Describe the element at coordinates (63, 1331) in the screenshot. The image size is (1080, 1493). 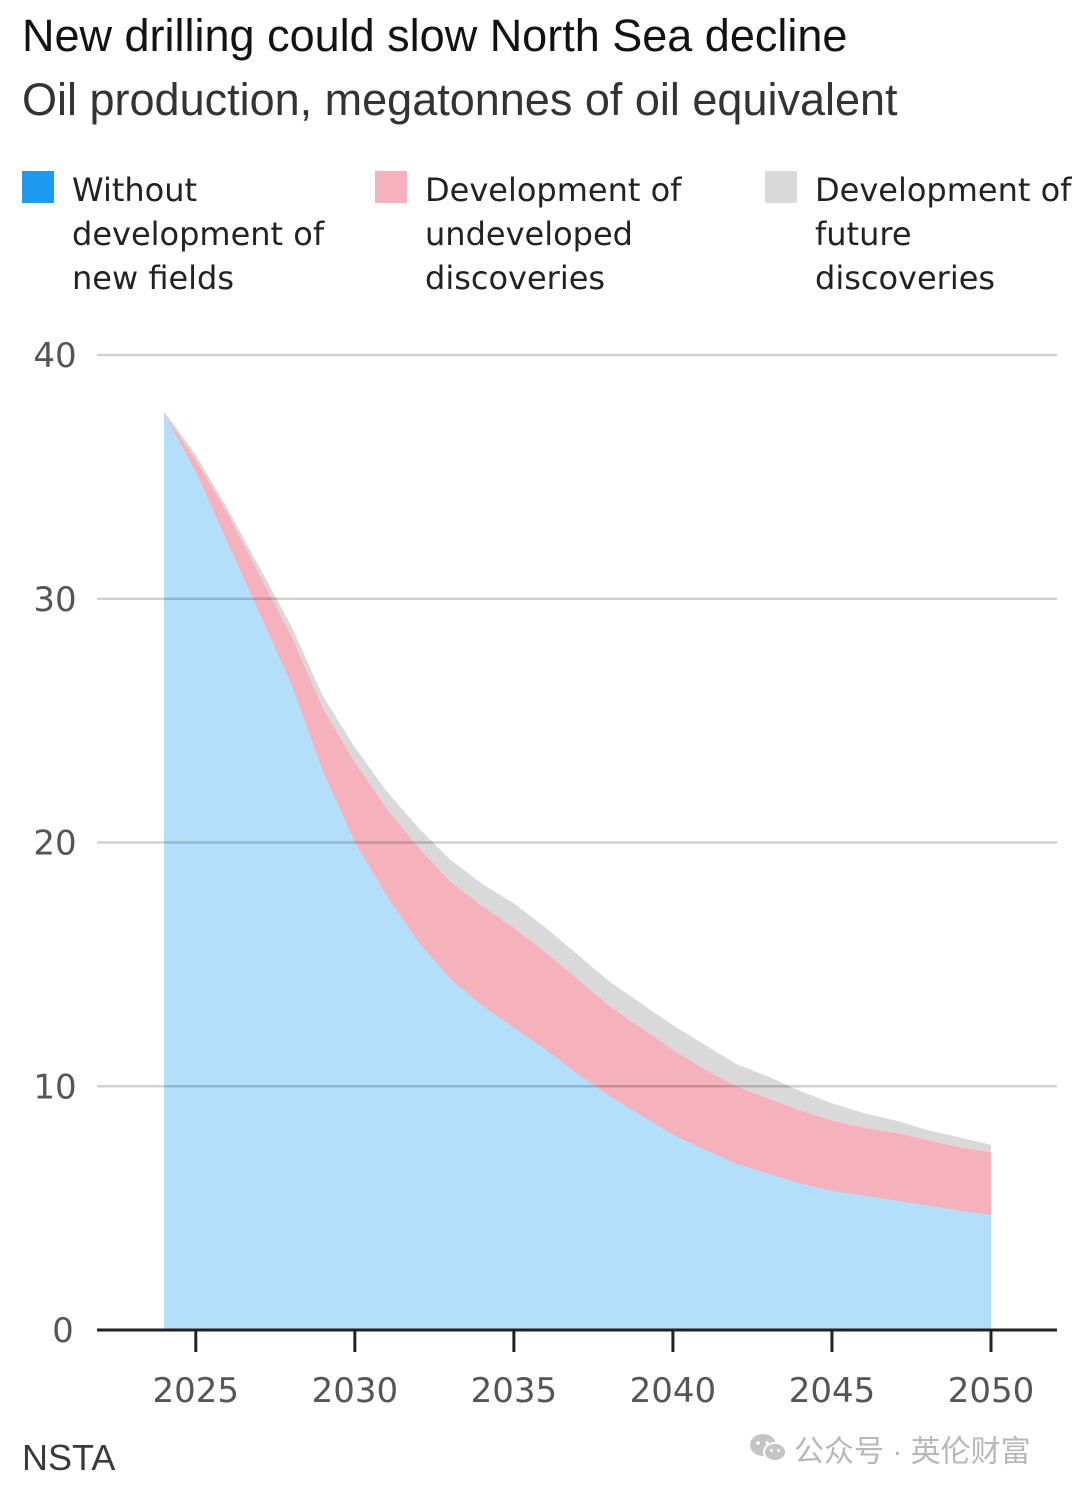
I see `y-tick-label-0: 0` at that location.